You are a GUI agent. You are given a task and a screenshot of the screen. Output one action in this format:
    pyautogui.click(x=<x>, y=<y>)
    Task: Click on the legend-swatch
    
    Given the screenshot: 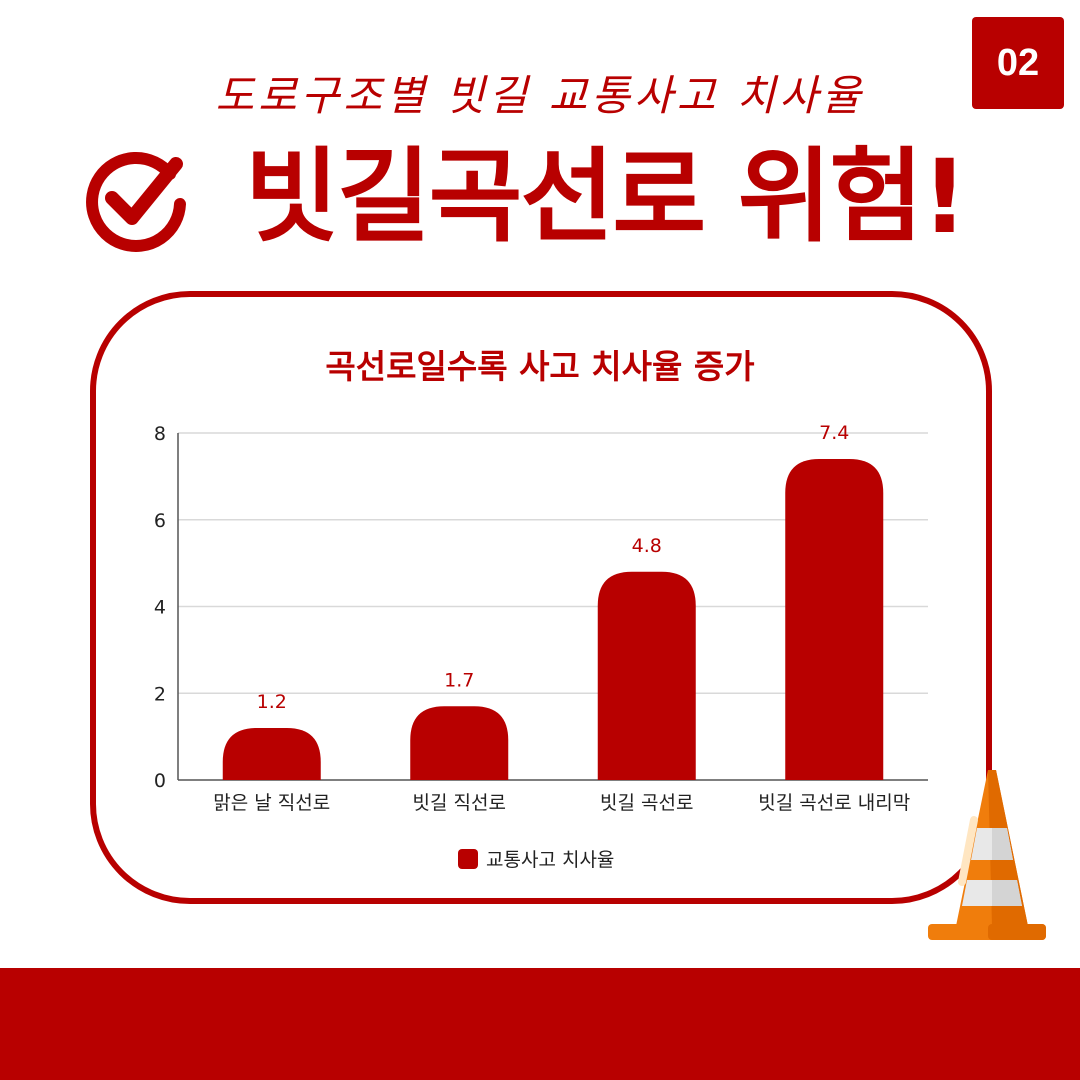 What is the action you would take?
    pyautogui.click(x=468, y=859)
    